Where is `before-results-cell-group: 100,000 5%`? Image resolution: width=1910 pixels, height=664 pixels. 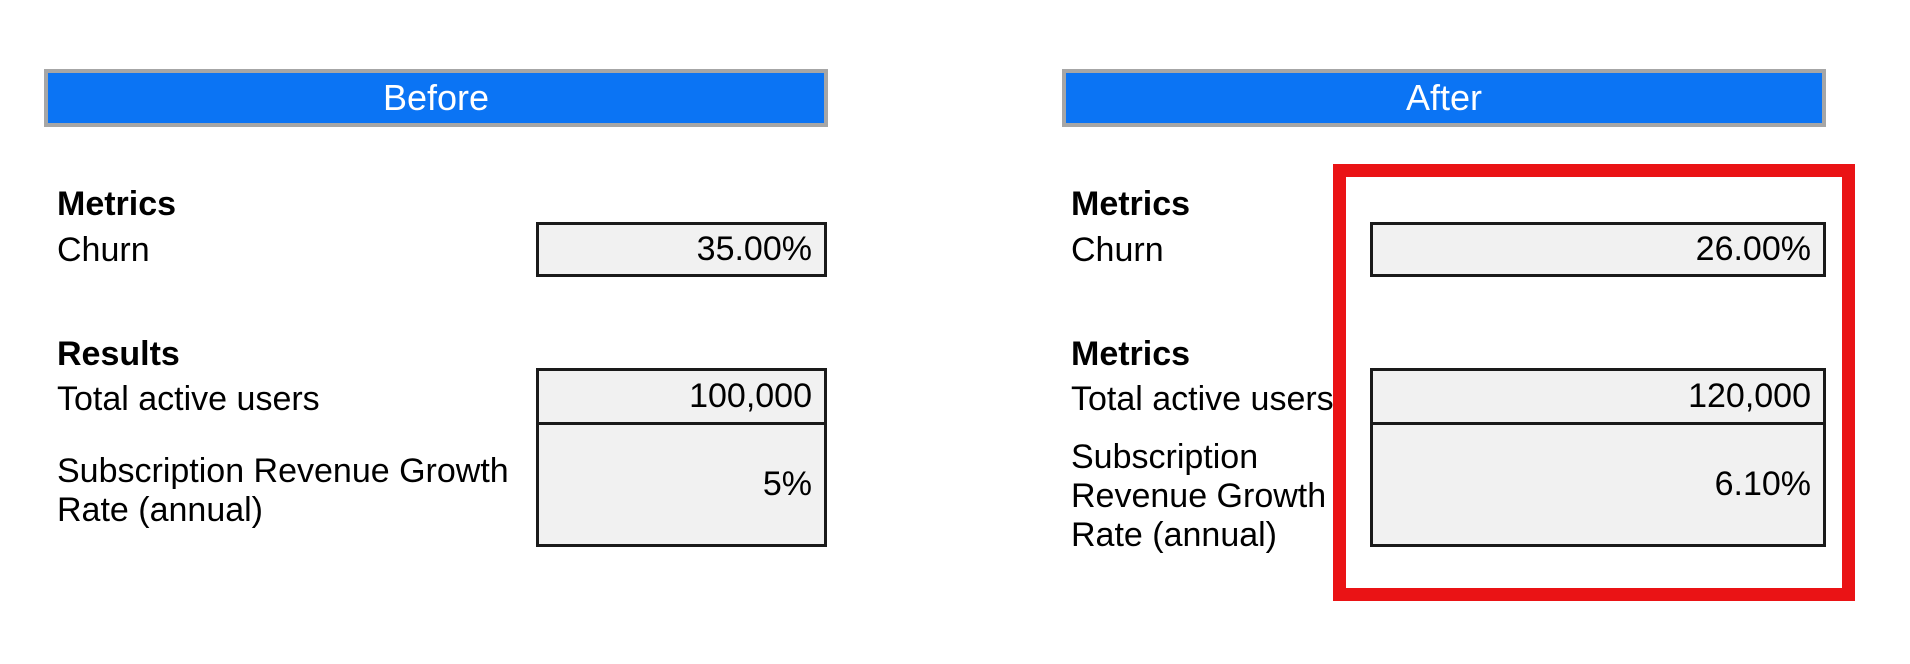
before-results-cell-group: 100,000 5% is located at coordinates (681, 457).